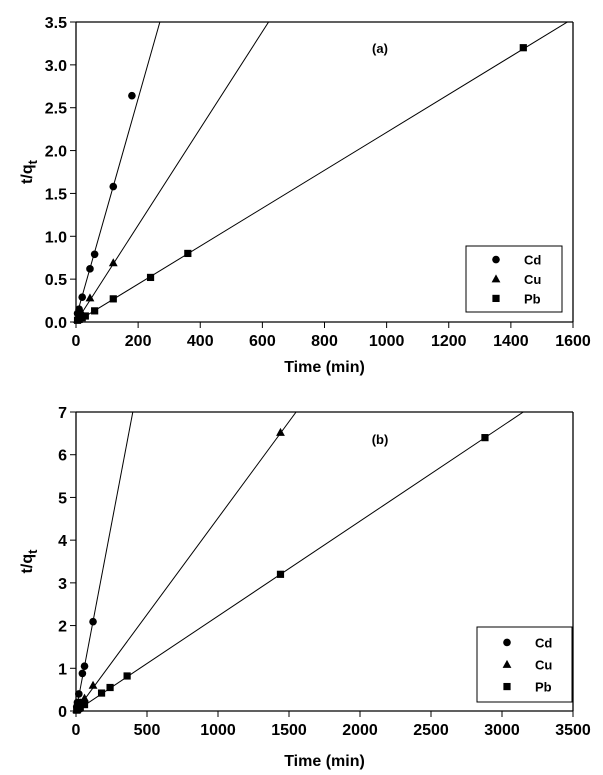 This screenshot has width=603, height=775. I want to click on series-cd, so click(104, 204).